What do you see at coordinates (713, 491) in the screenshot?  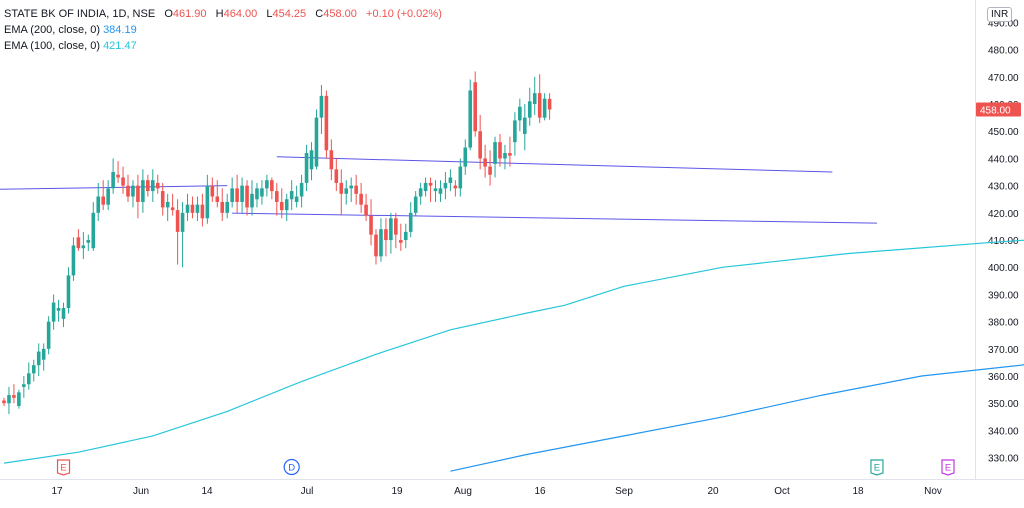 I see `x-tick-label: 20` at bounding box center [713, 491].